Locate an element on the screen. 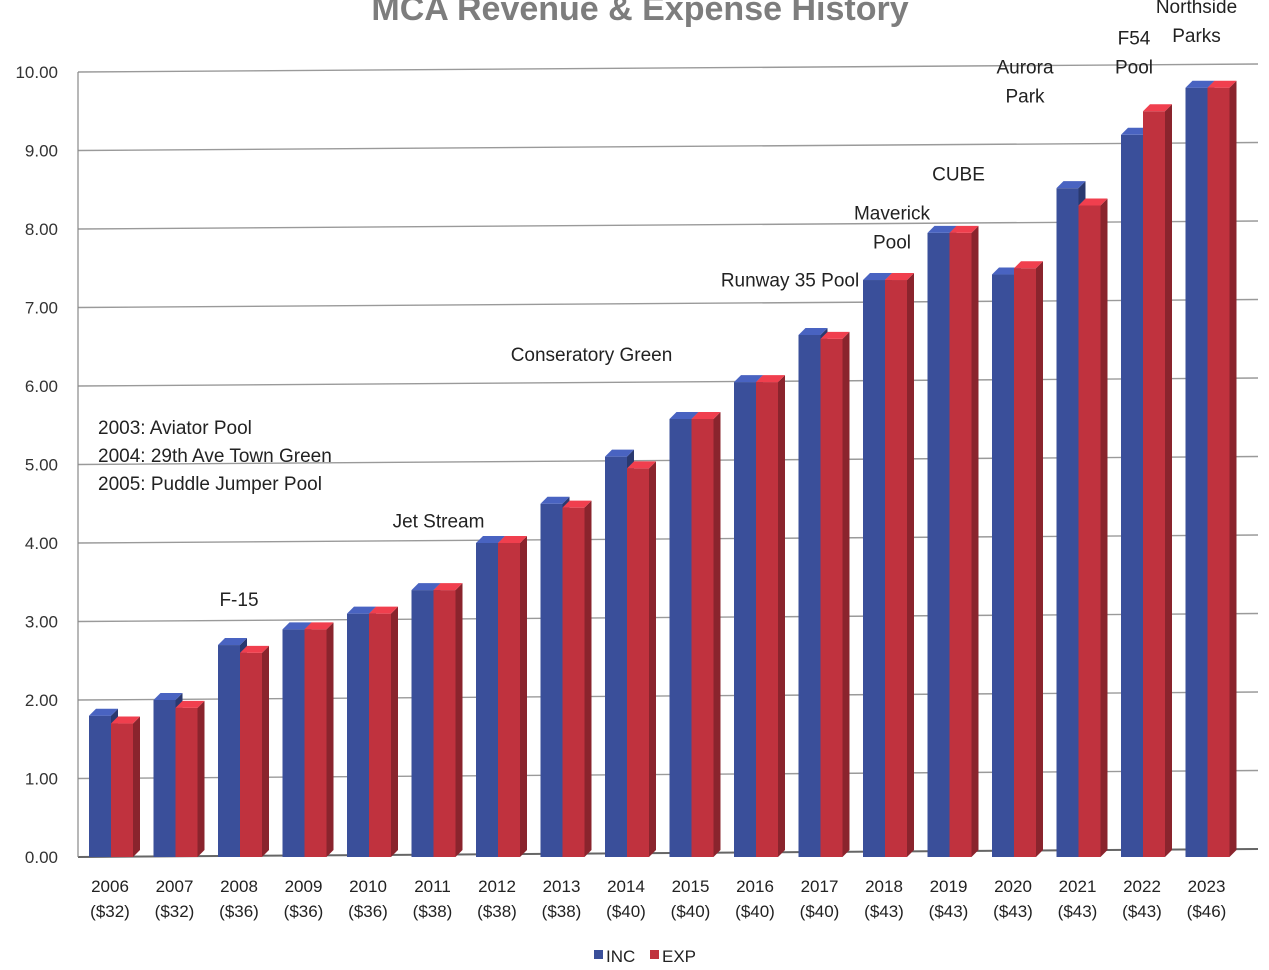 Image resolution: width=1269 pixels, height=970 pixels. y-tick-label: 7.00 is located at coordinates (41, 308).